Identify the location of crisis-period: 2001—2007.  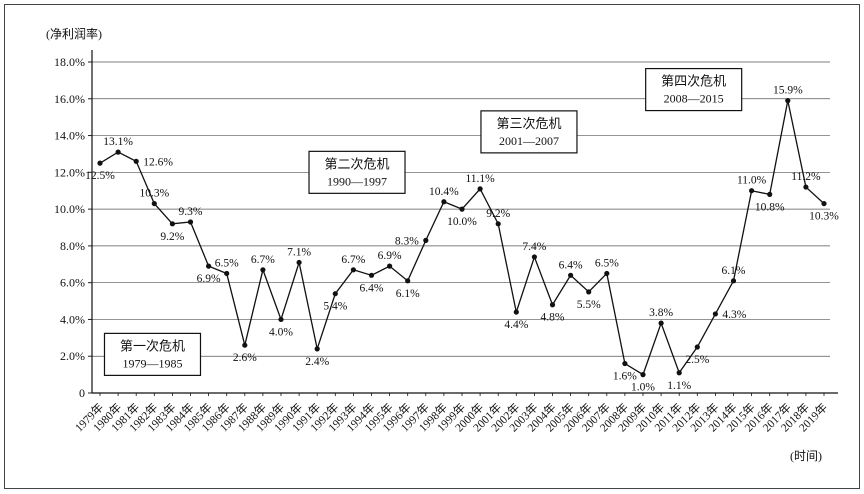
(529, 141).